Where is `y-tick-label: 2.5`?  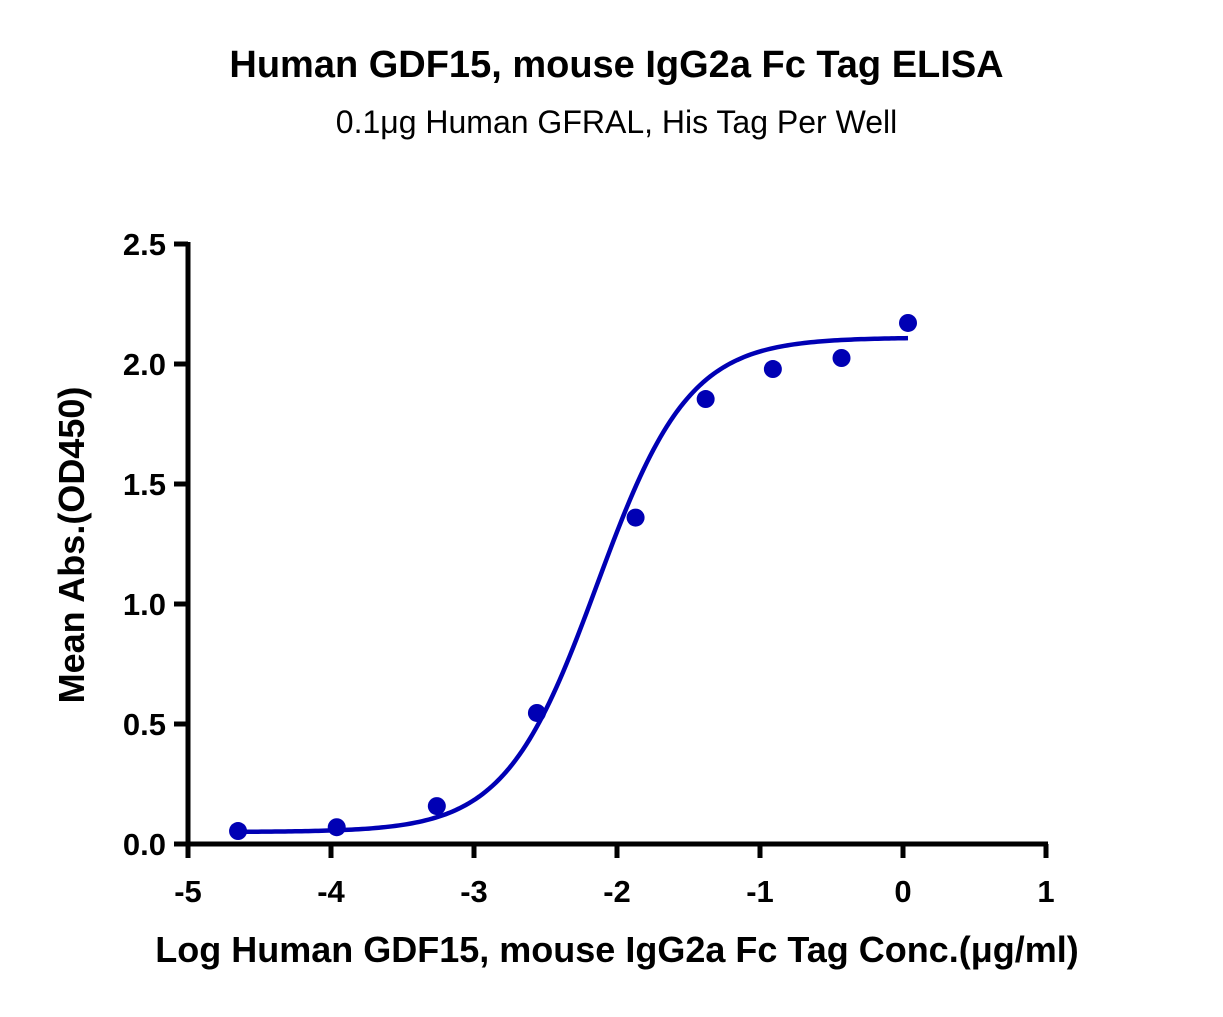
y-tick-label: 2.5 is located at coordinates (144, 244).